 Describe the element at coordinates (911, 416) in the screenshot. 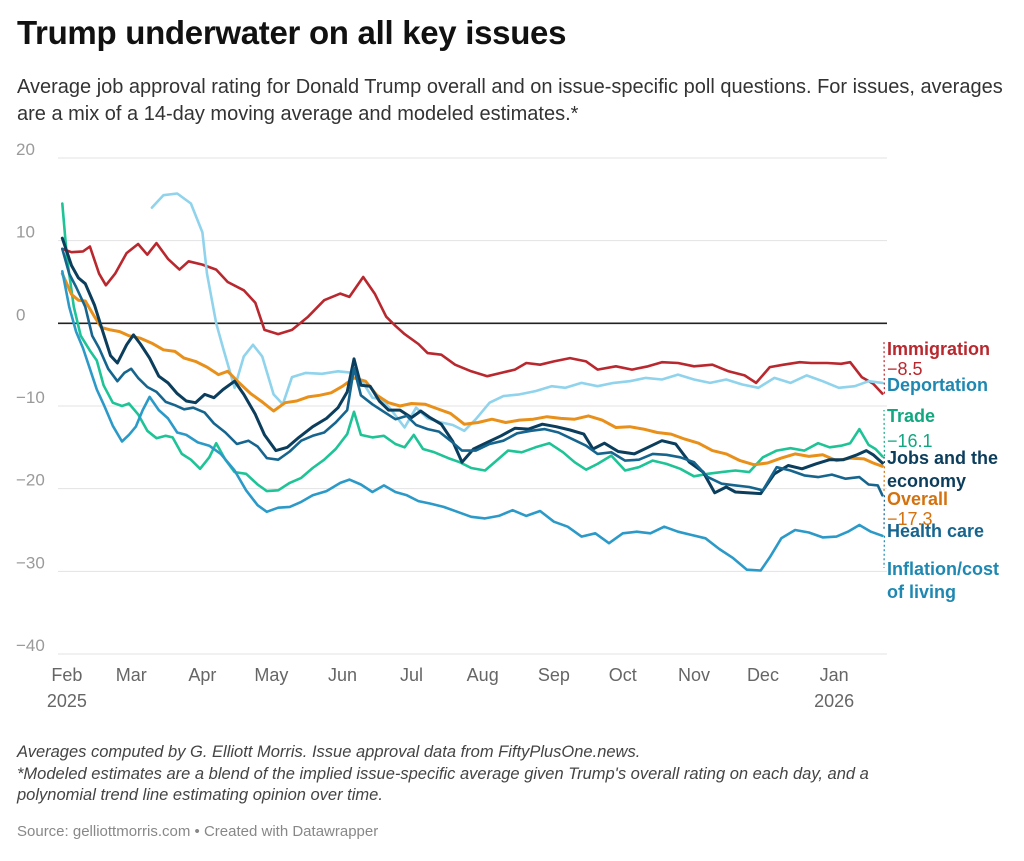

I see `series-label: Trade` at that location.